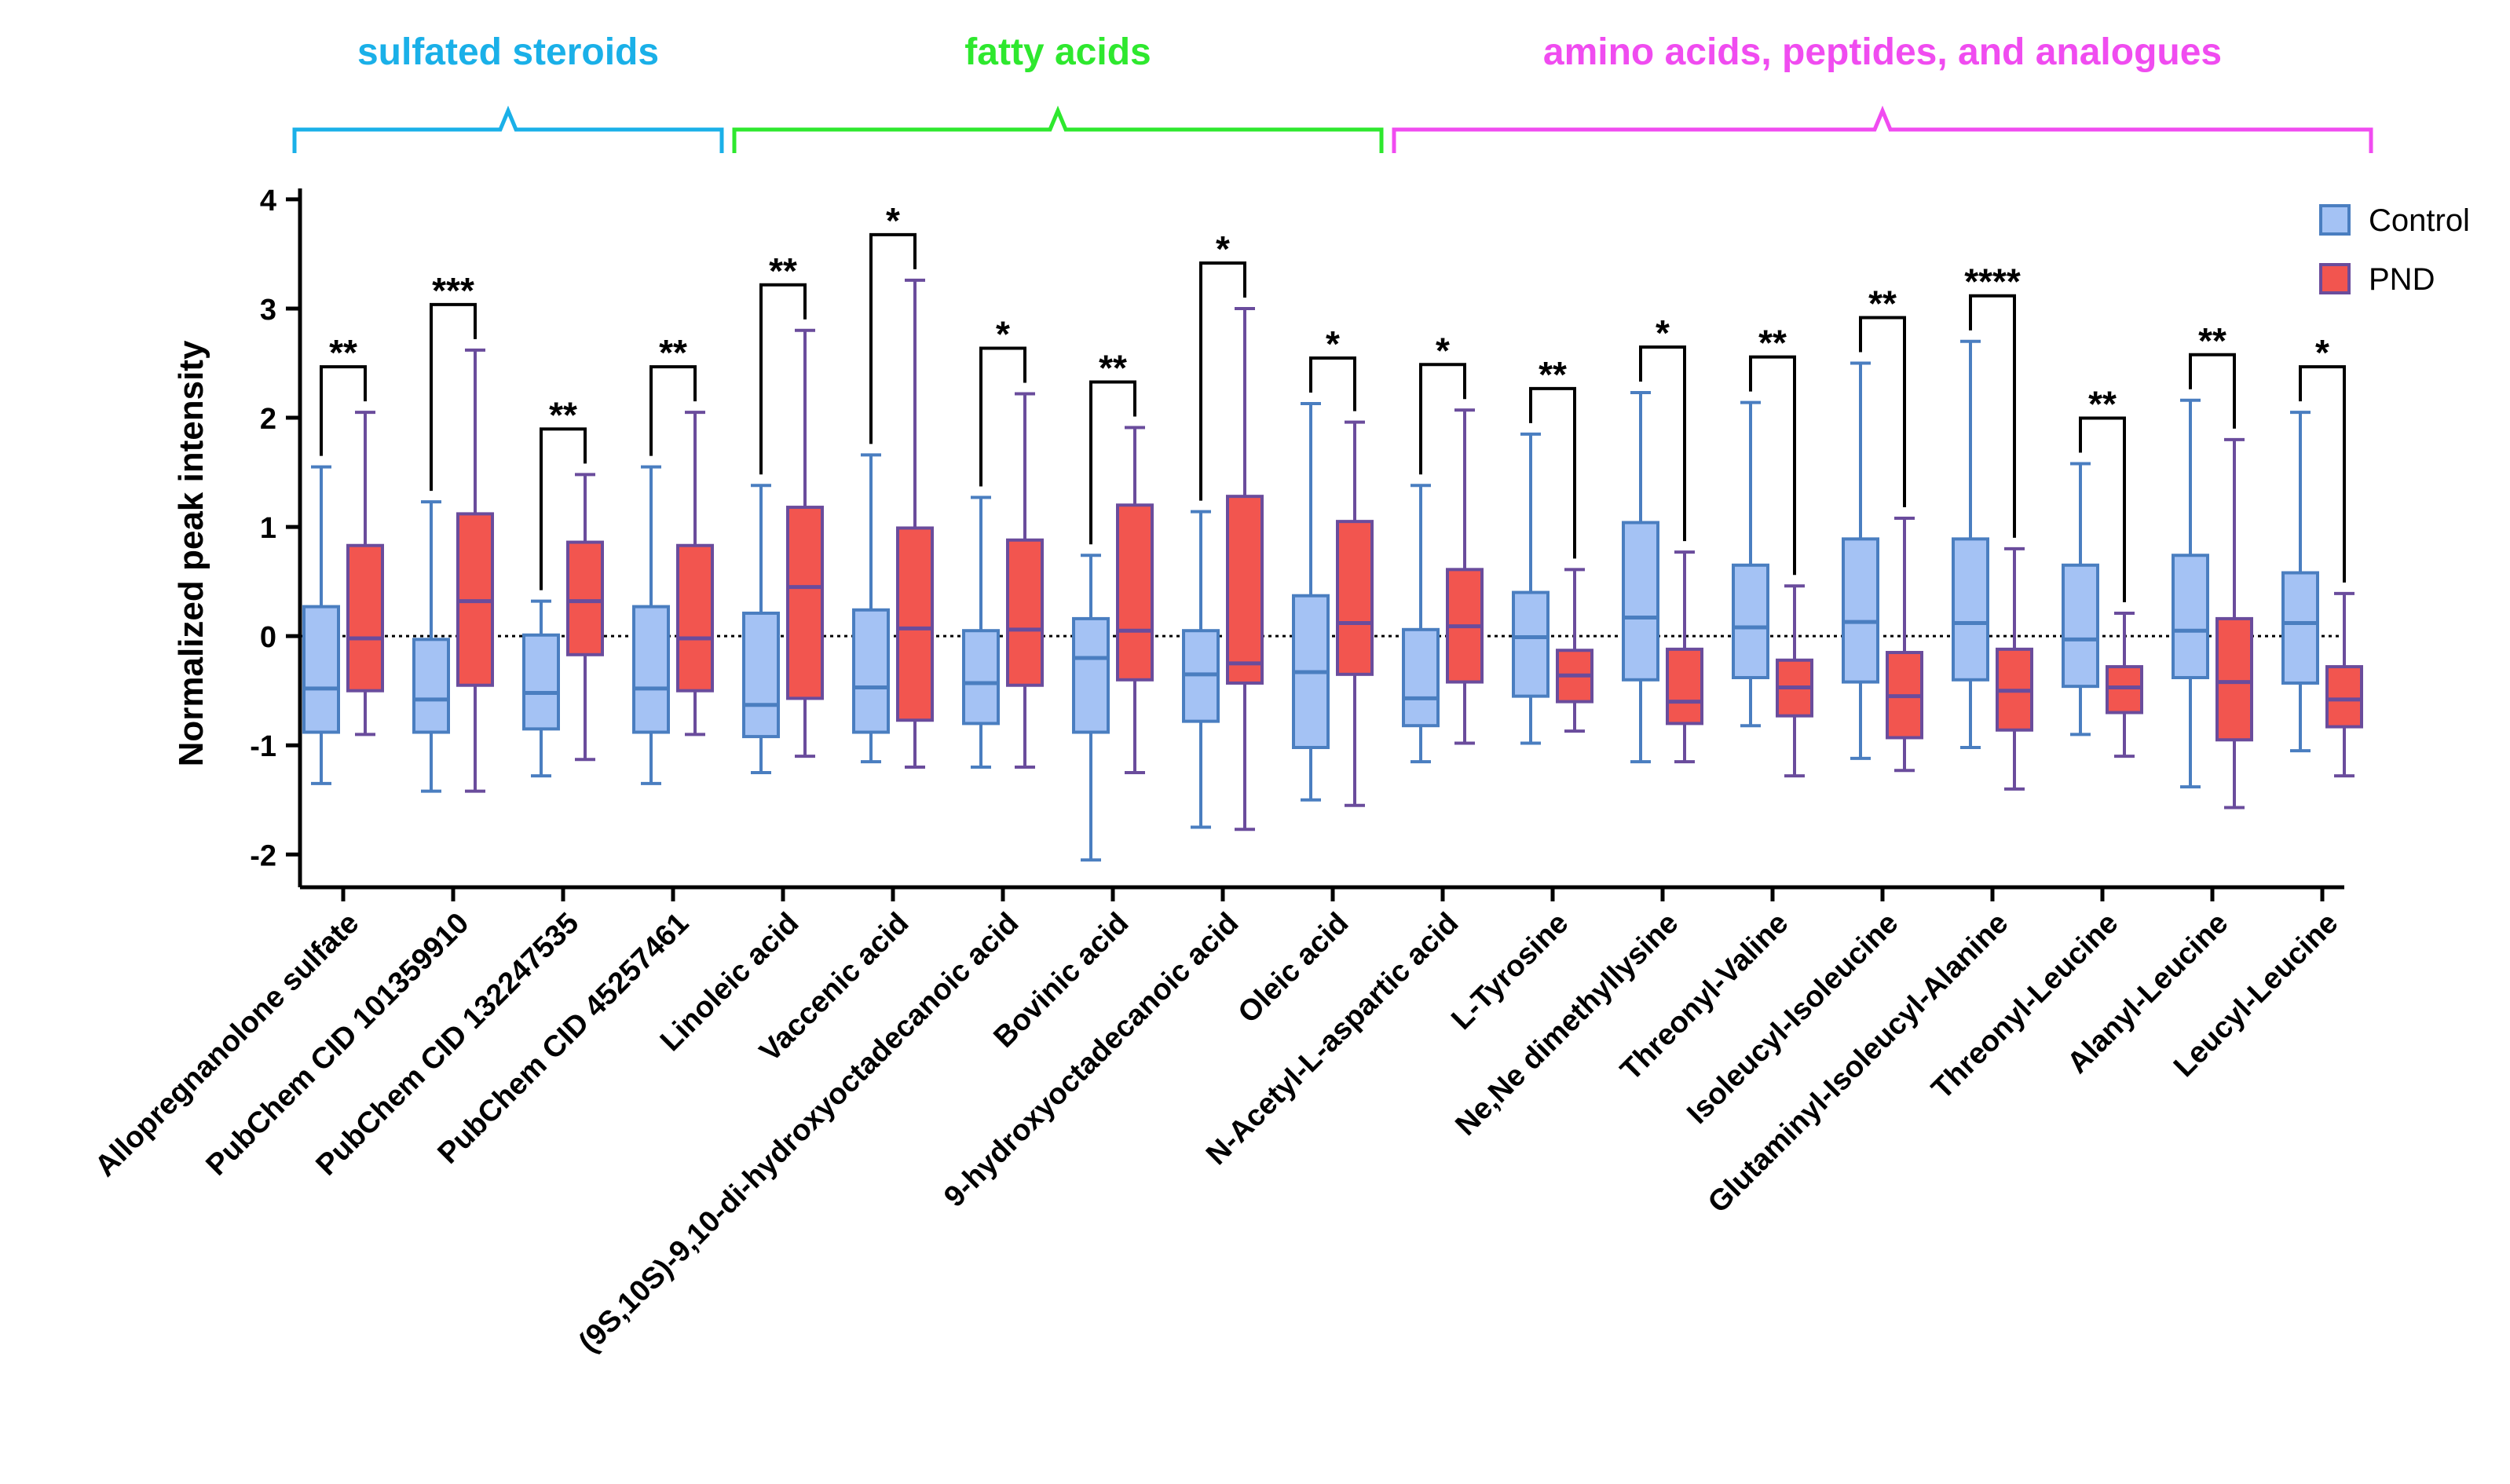 This screenshot has width=2510, height=1484. I want to click on legend-swatch-control, so click(2335, 220).